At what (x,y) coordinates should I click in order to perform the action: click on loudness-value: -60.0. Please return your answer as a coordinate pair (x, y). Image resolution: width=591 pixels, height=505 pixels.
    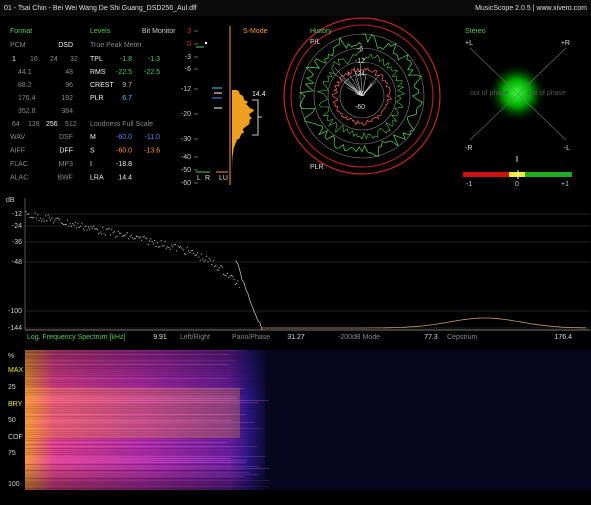
    Looking at the image, I should click on (124, 150).